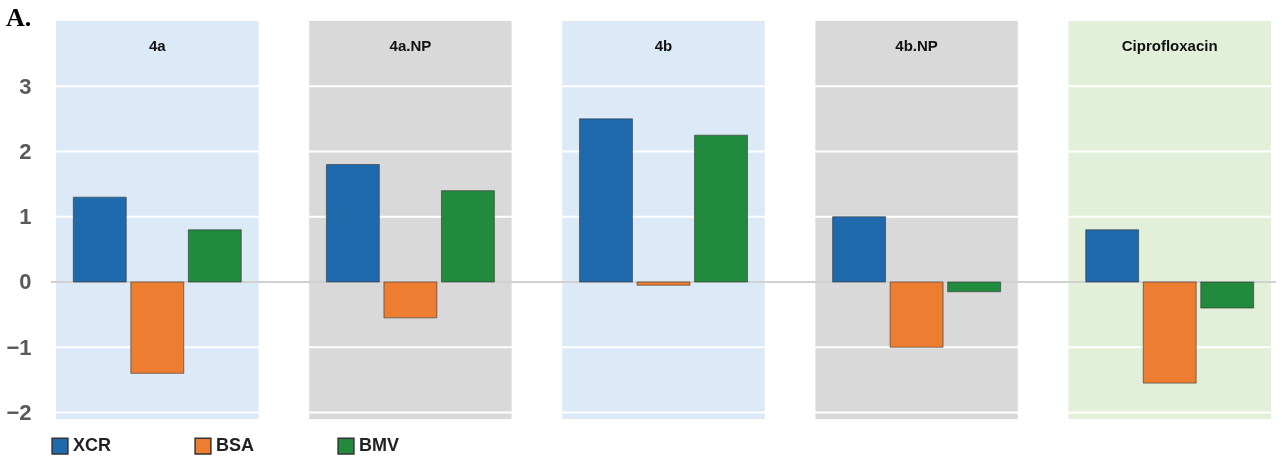  Describe the element at coordinates (235, 445) in the screenshot. I see `legend-label: BSA` at that location.